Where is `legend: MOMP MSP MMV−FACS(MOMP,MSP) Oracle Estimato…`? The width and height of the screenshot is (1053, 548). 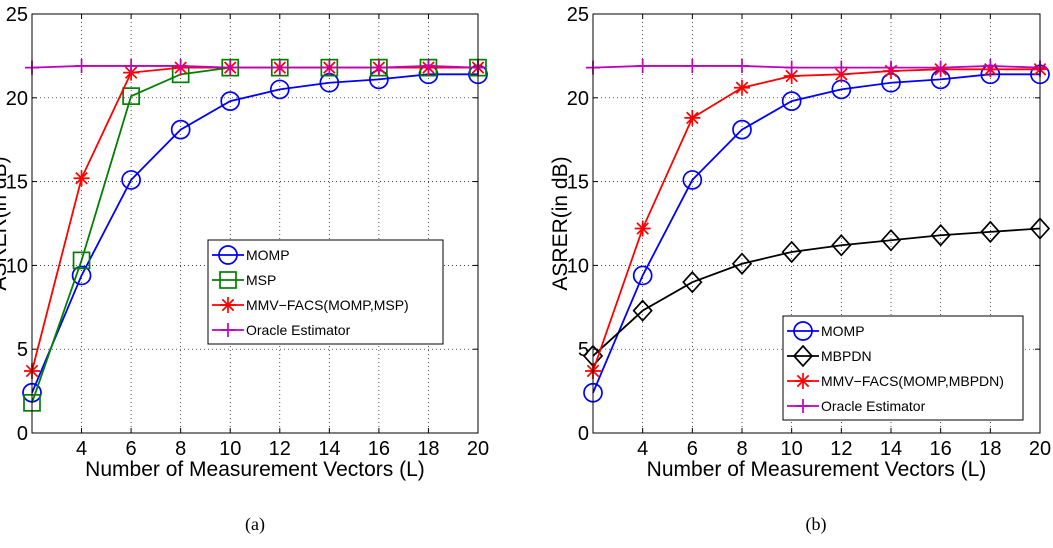 legend: MOMP MSP MMV−FACS(MOMP,MSP) Oracle Estimato… is located at coordinates (325, 292).